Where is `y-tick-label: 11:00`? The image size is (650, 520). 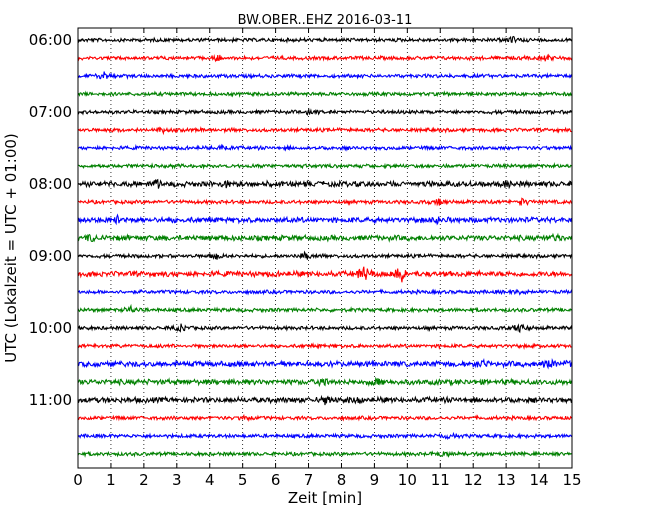 y-tick-label: 11:00 is located at coordinates (50, 400).